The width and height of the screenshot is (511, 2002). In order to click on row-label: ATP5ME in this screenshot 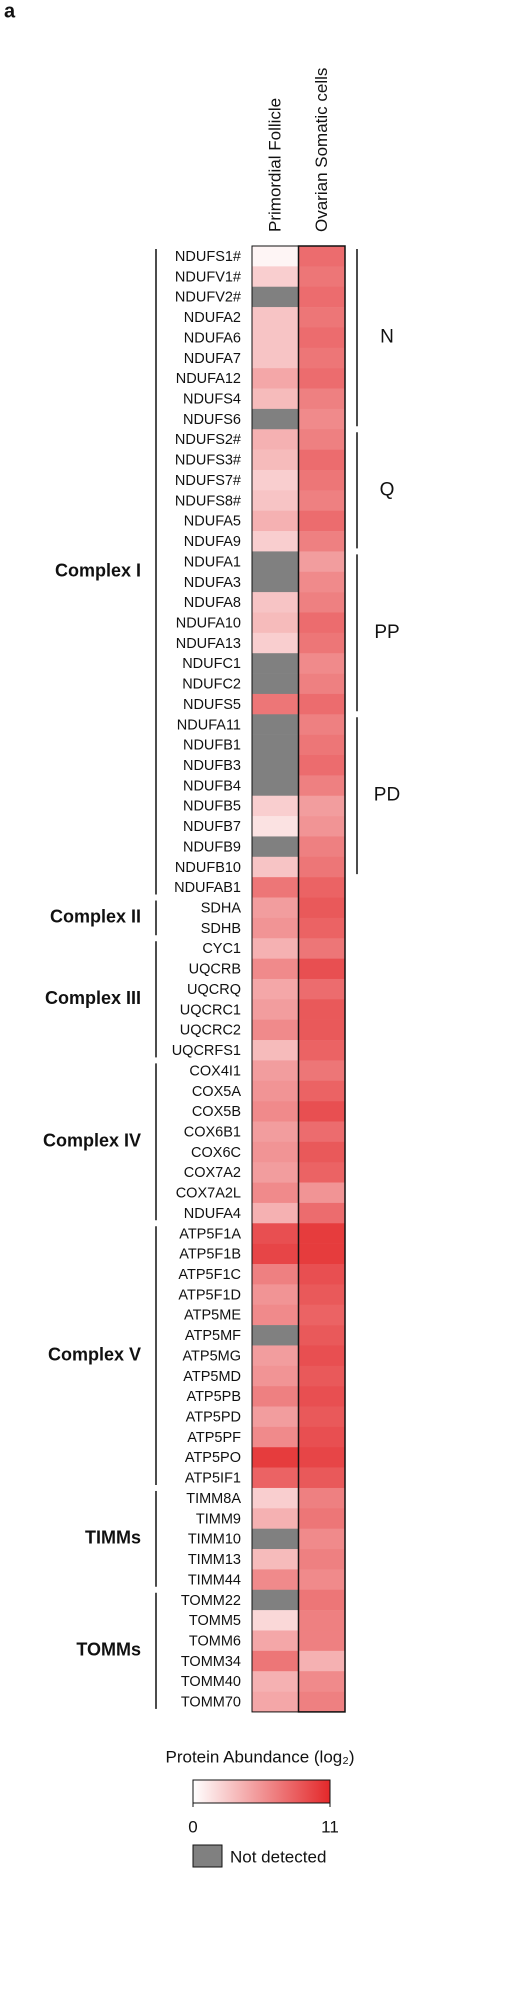, I will do `click(212, 1316)`.